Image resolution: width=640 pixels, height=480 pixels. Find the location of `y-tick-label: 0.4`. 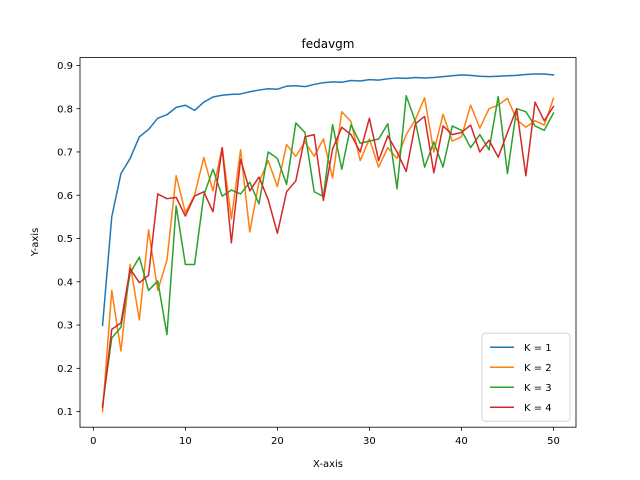

y-tick-label: 0.4 is located at coordinates (65, 282).